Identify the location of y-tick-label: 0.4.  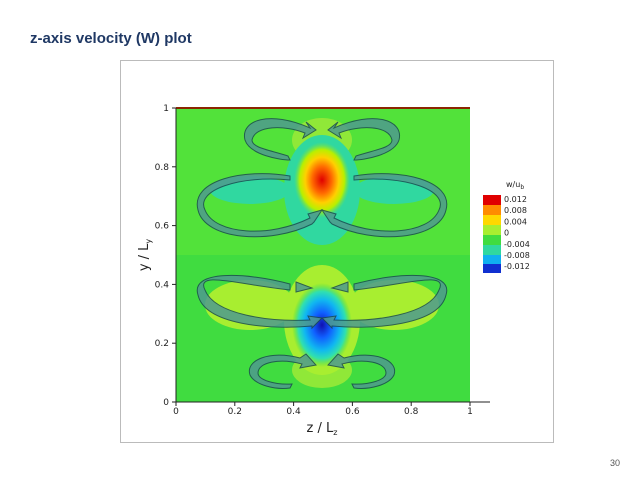
(162, 285).